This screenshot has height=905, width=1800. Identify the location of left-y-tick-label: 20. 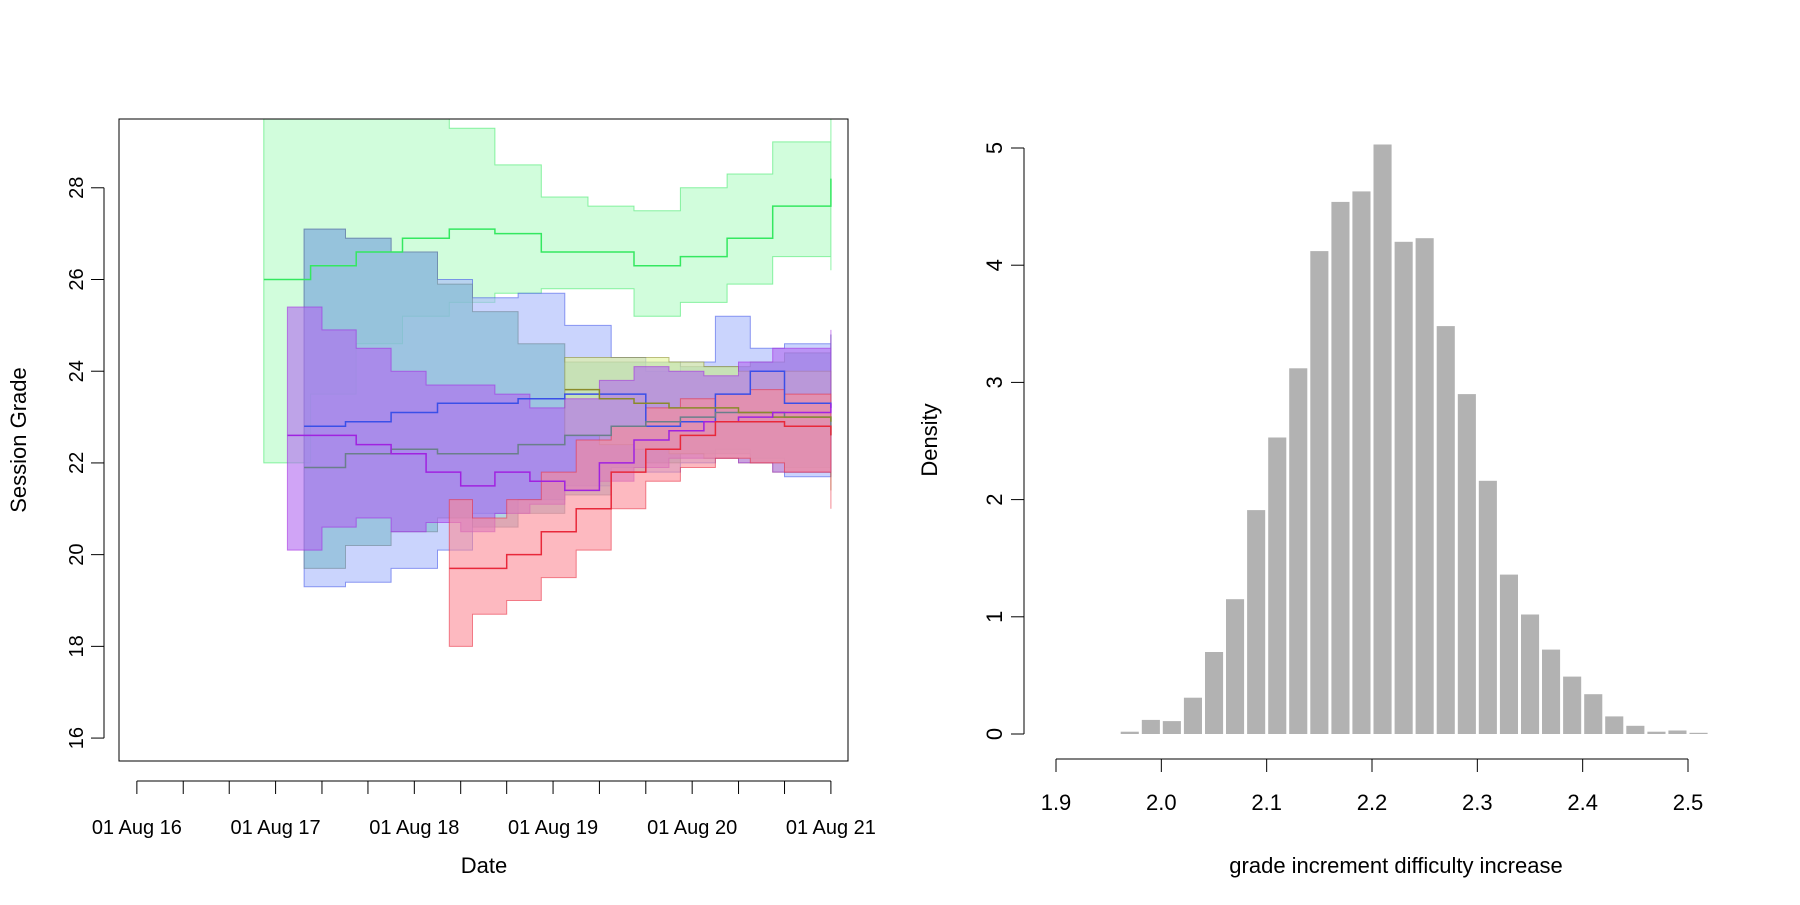
(77, 554).